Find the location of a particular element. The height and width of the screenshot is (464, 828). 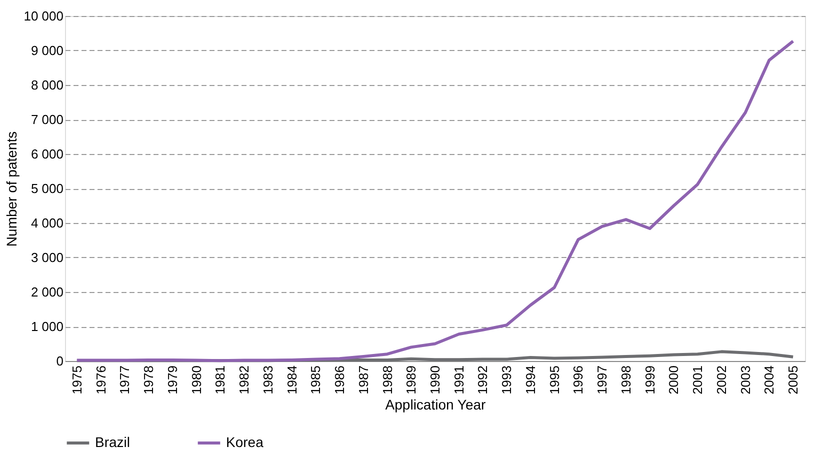

x-tick-label: 1982 is located at coordinates (244, 380).